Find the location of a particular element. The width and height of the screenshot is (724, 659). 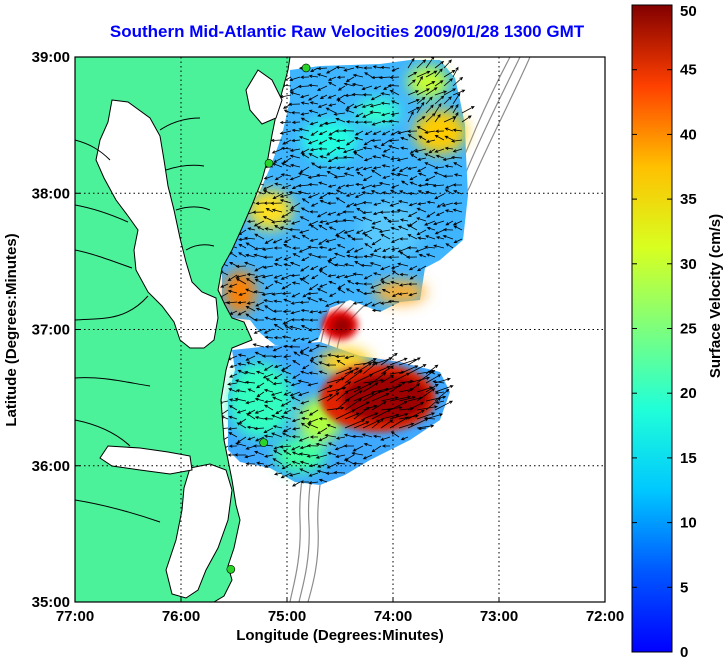

colorbar-tick-label: 45 is located at coordinates (688, 70).